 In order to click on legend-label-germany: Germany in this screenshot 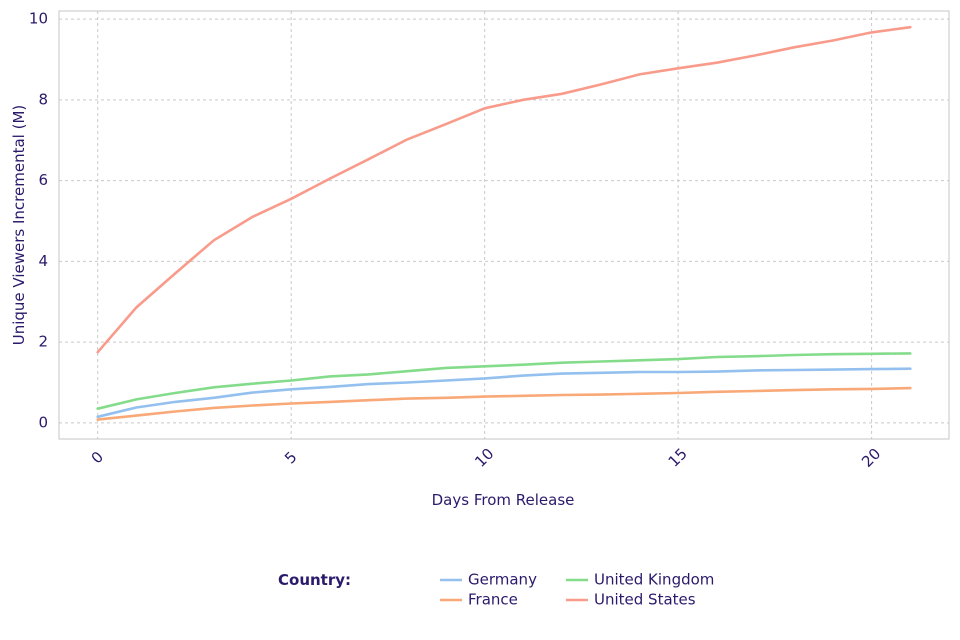, I will do `click(502, 580)`.